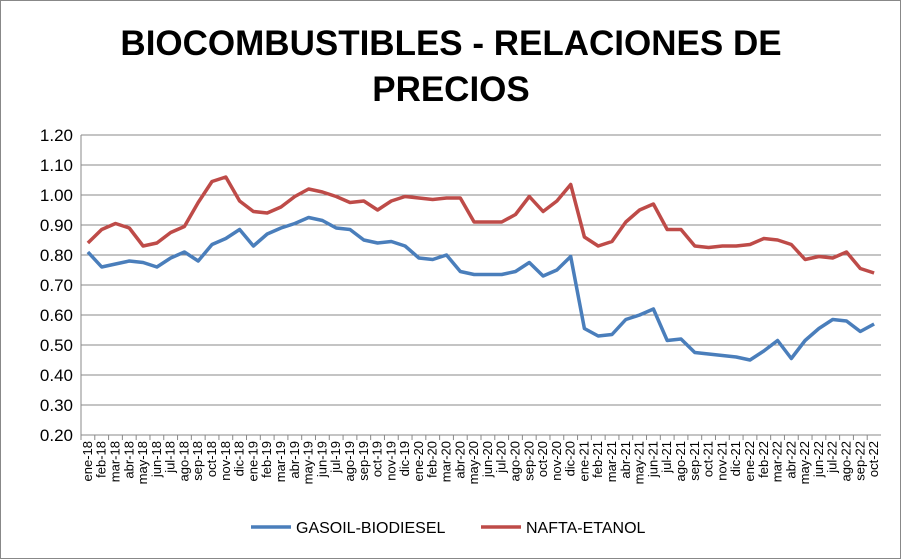  I want to click on x-tick-label: ene-18, so click(87, 461).